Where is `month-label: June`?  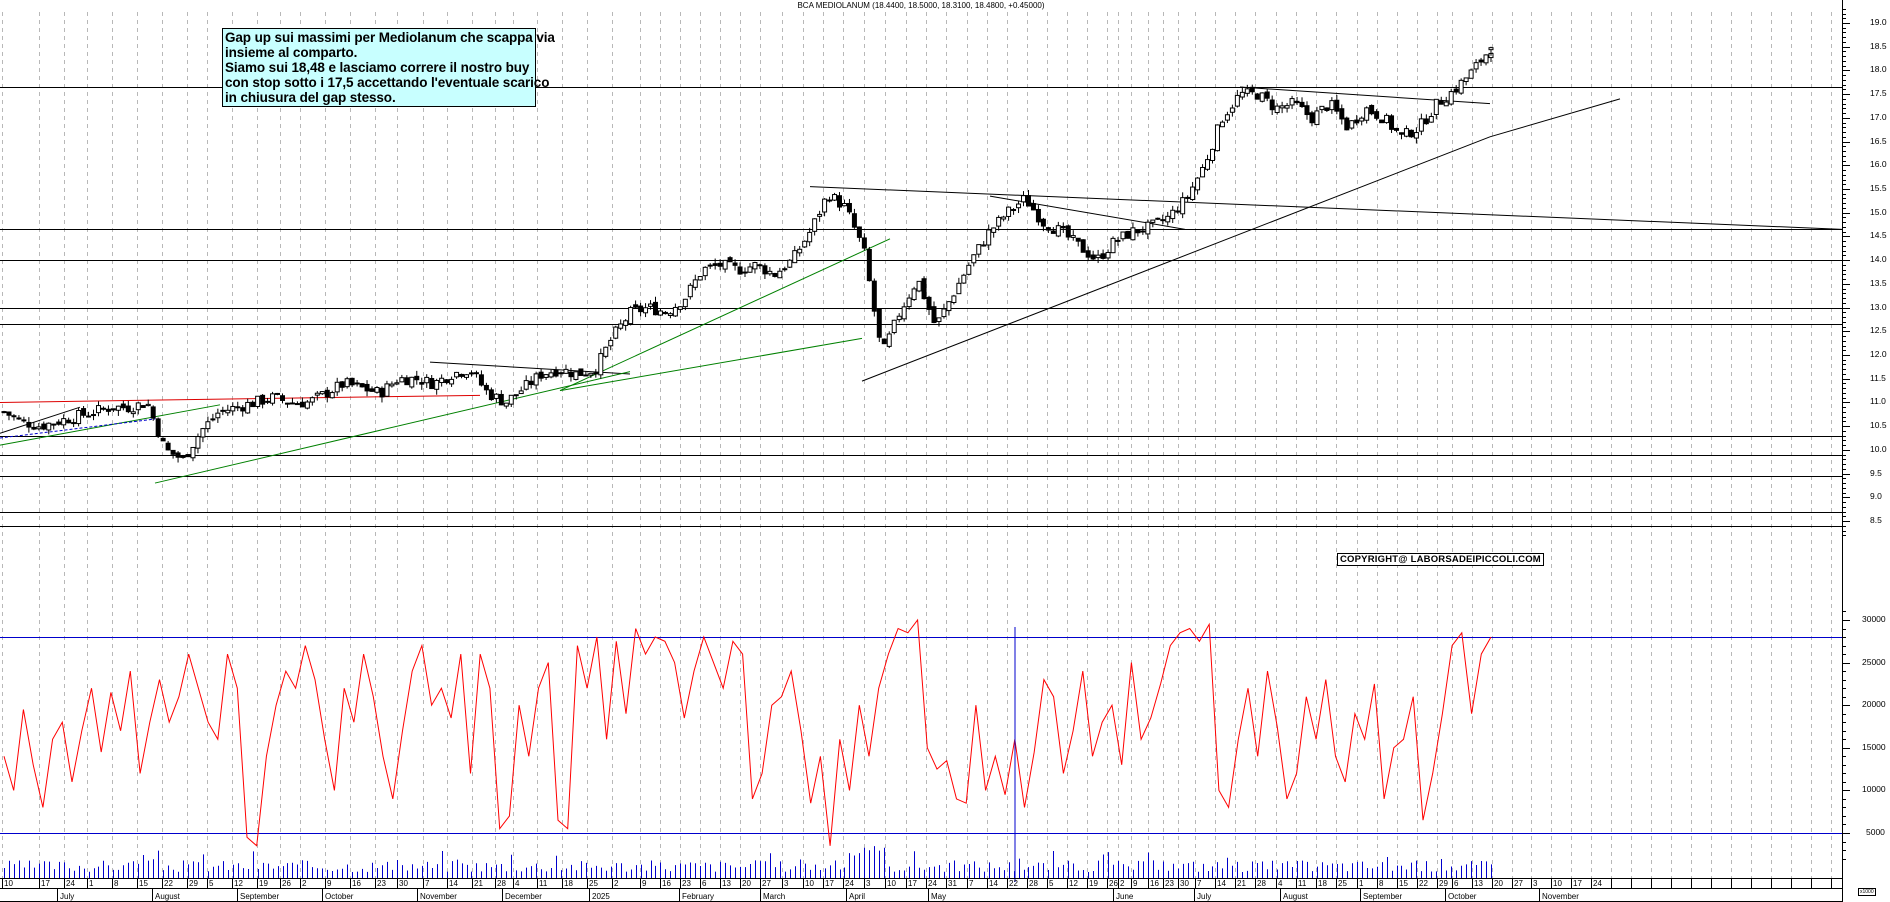
month-label: June is located at coordinates (1125, 896).